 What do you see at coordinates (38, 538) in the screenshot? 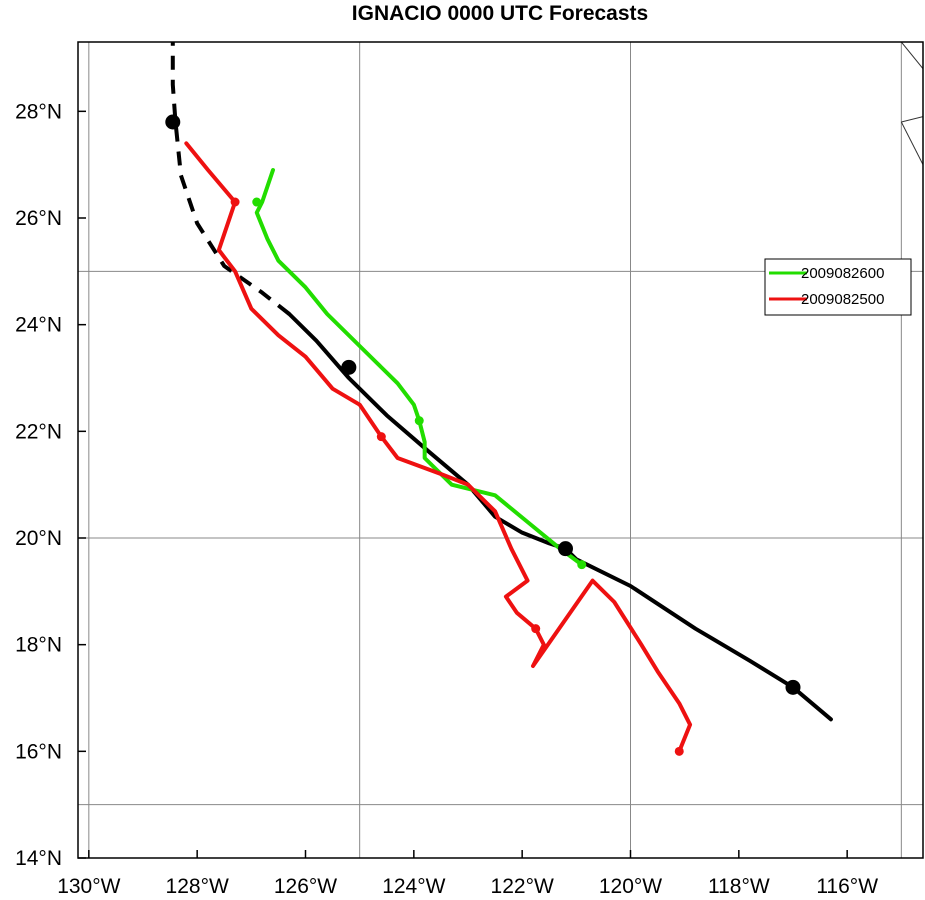
I see `y-tick-label-3: 20°N` at bounding box center [38, 538].